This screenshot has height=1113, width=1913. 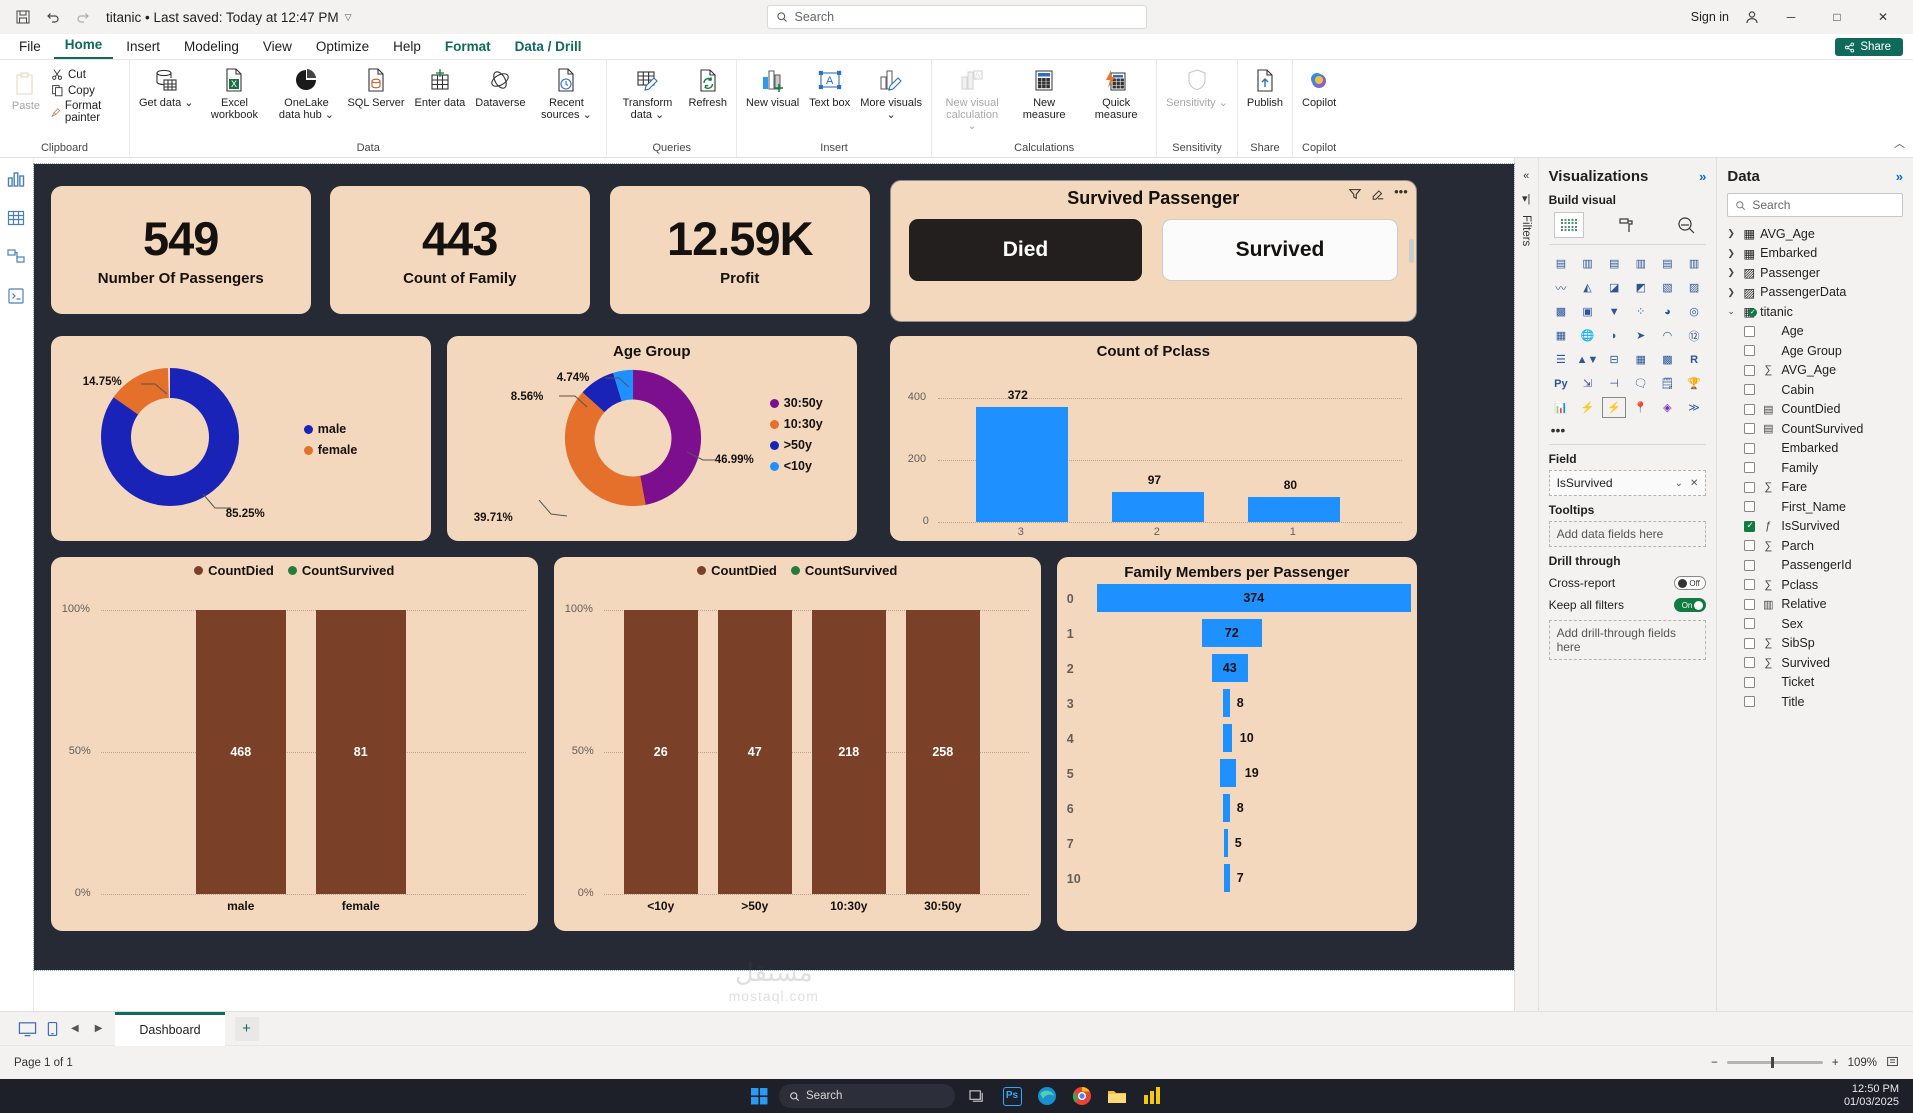 I want to click on viz-more-visuals: ≫, so click(x=1694, y=408).